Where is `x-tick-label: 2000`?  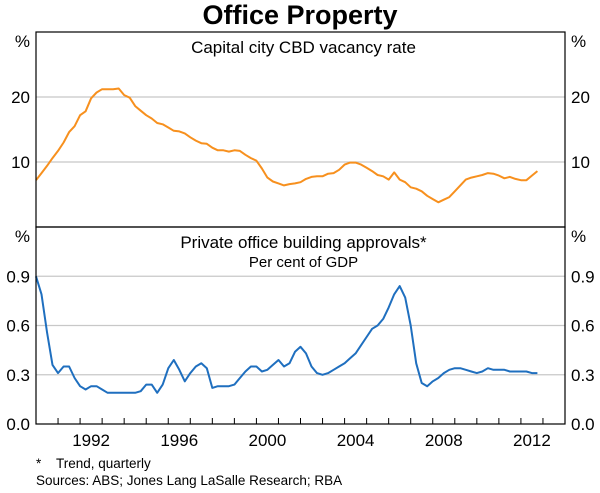 x-tick-label: 2000 is located at coordinates (268, 440).